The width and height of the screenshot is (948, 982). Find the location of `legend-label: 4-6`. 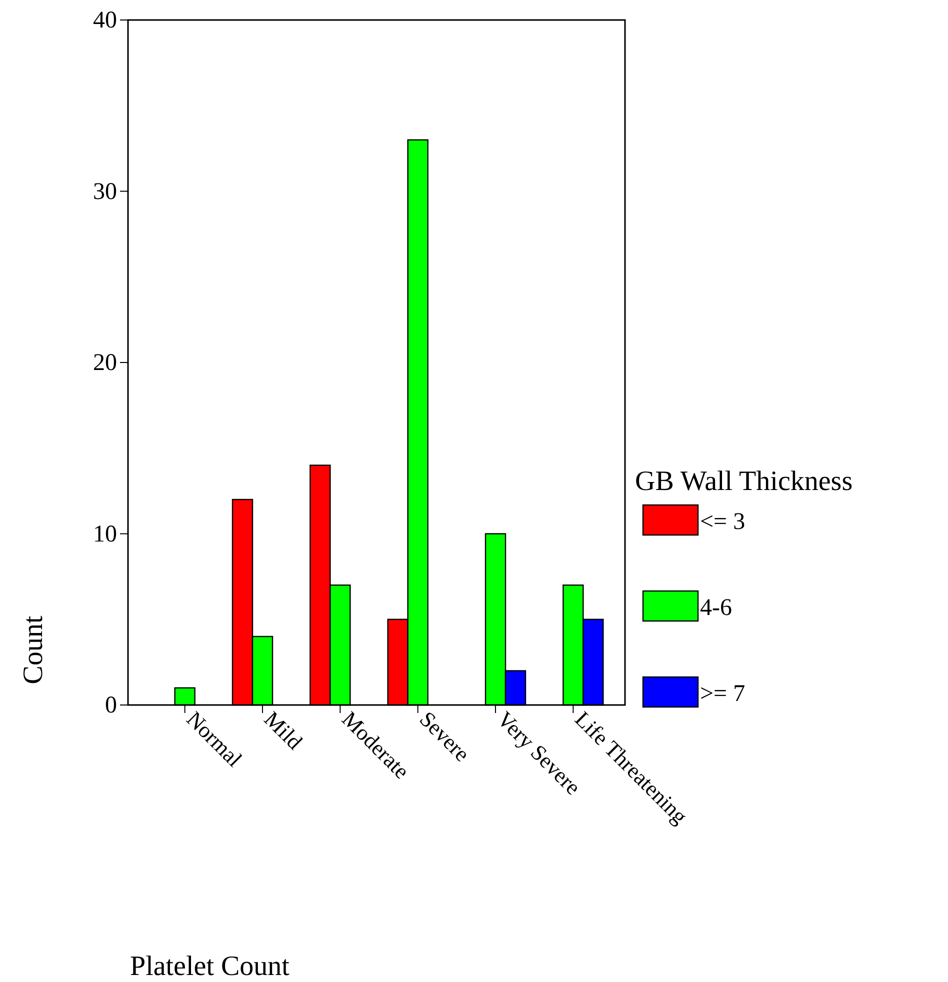

legend-label: 4-6 is located at coordinates (716, 608).